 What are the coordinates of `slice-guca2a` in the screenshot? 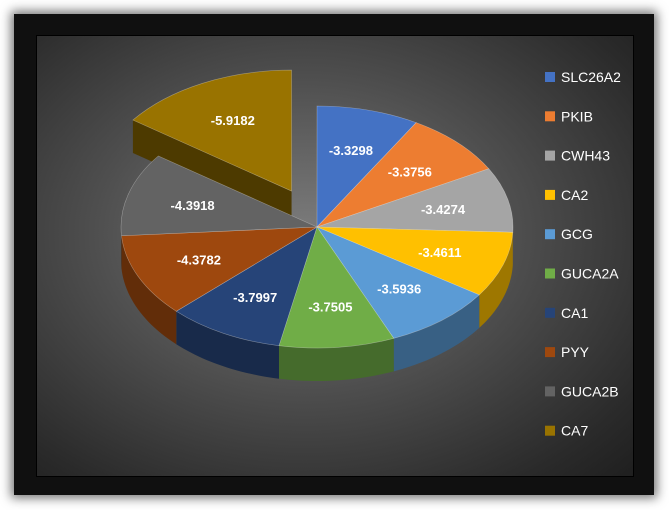 It's located at (336, 287).